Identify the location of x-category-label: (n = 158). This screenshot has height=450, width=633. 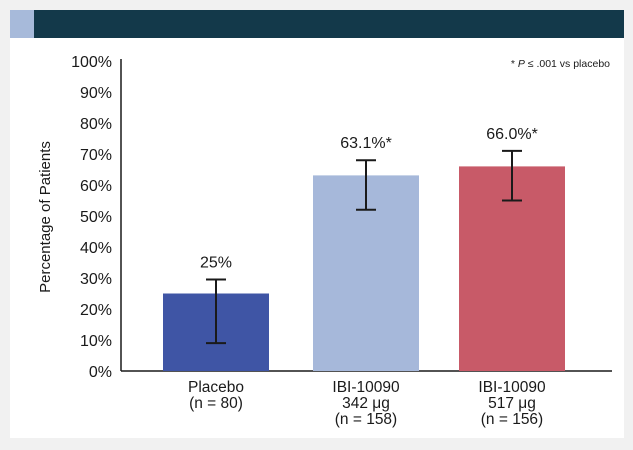
(366, 419).